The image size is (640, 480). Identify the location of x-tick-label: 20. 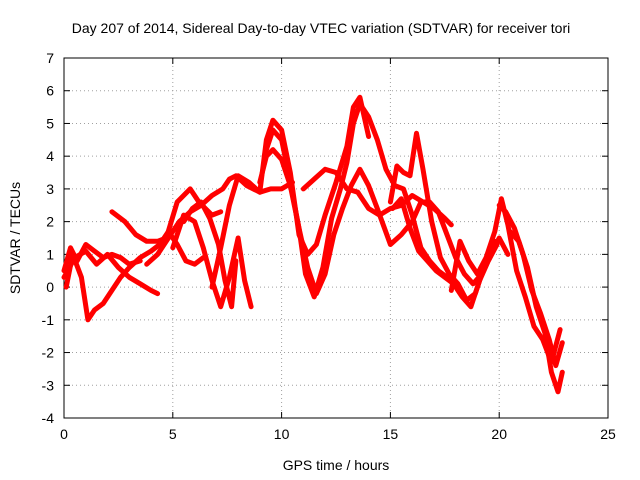
(499, 434).